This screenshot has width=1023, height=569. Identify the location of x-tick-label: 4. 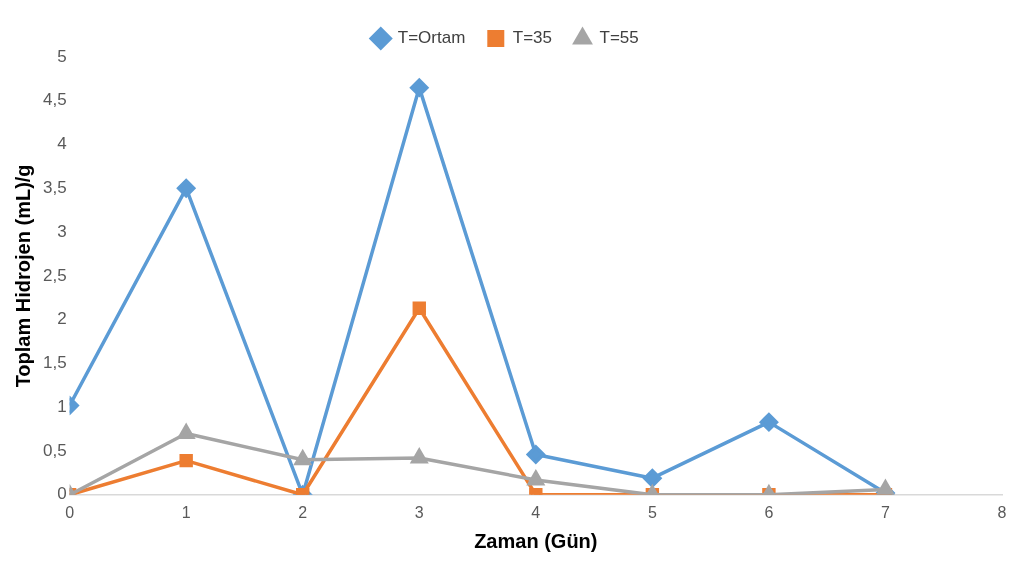
(536, 512).